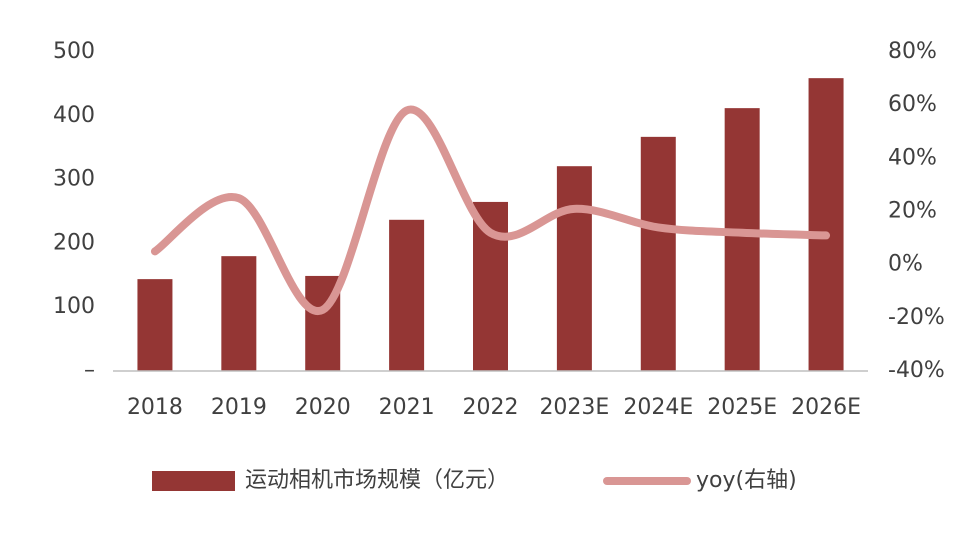 The width and height of the screenshot is (980, 539). I want to click on y2-tick-label: 20%, so click(912, 211).